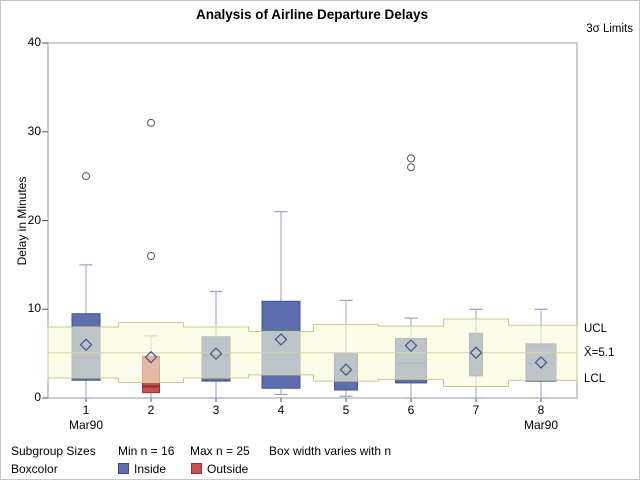 Image resolution: width=640 pixels, height=480 pixels. I want to click on y-tick-label: 20, so click(34, 219).